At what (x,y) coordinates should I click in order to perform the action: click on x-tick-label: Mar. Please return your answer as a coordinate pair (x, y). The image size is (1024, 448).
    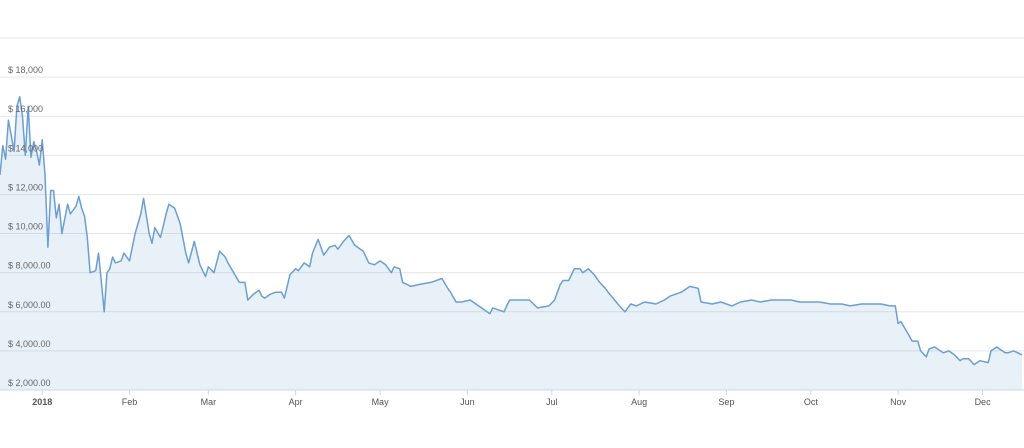
    Looking at the image, I should click on (209, 402).